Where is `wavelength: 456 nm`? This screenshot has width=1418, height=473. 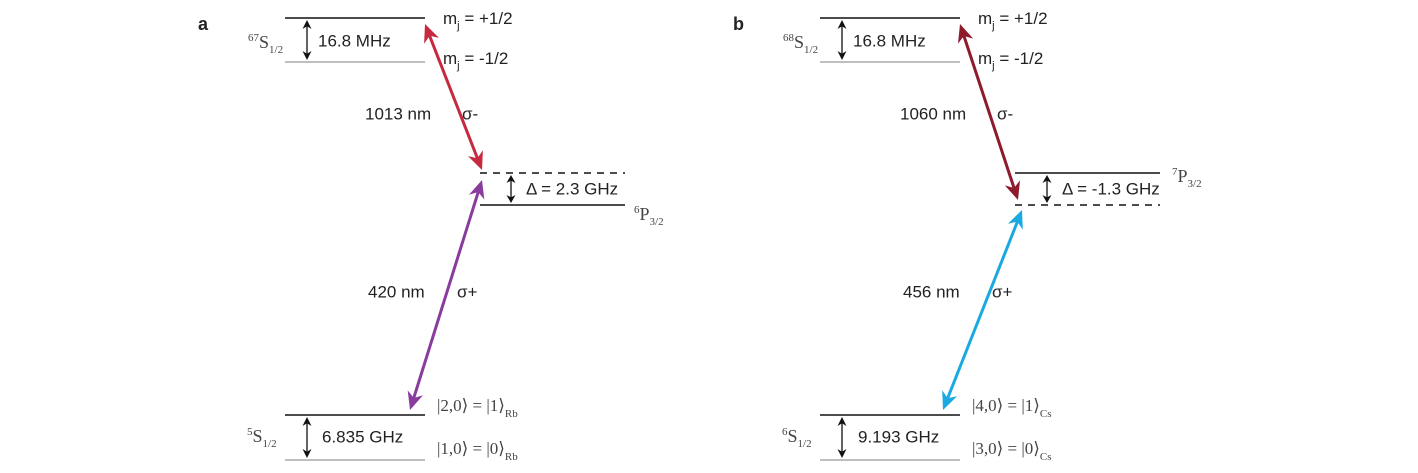
wavelength: 456 nm is located at coordinates (931, 291).